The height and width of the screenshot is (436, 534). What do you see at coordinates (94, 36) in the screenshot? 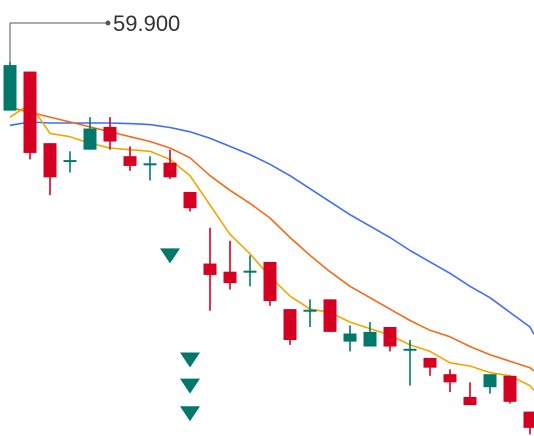
I see `peak-marker: 59.900` at bounding box center [94, 36].